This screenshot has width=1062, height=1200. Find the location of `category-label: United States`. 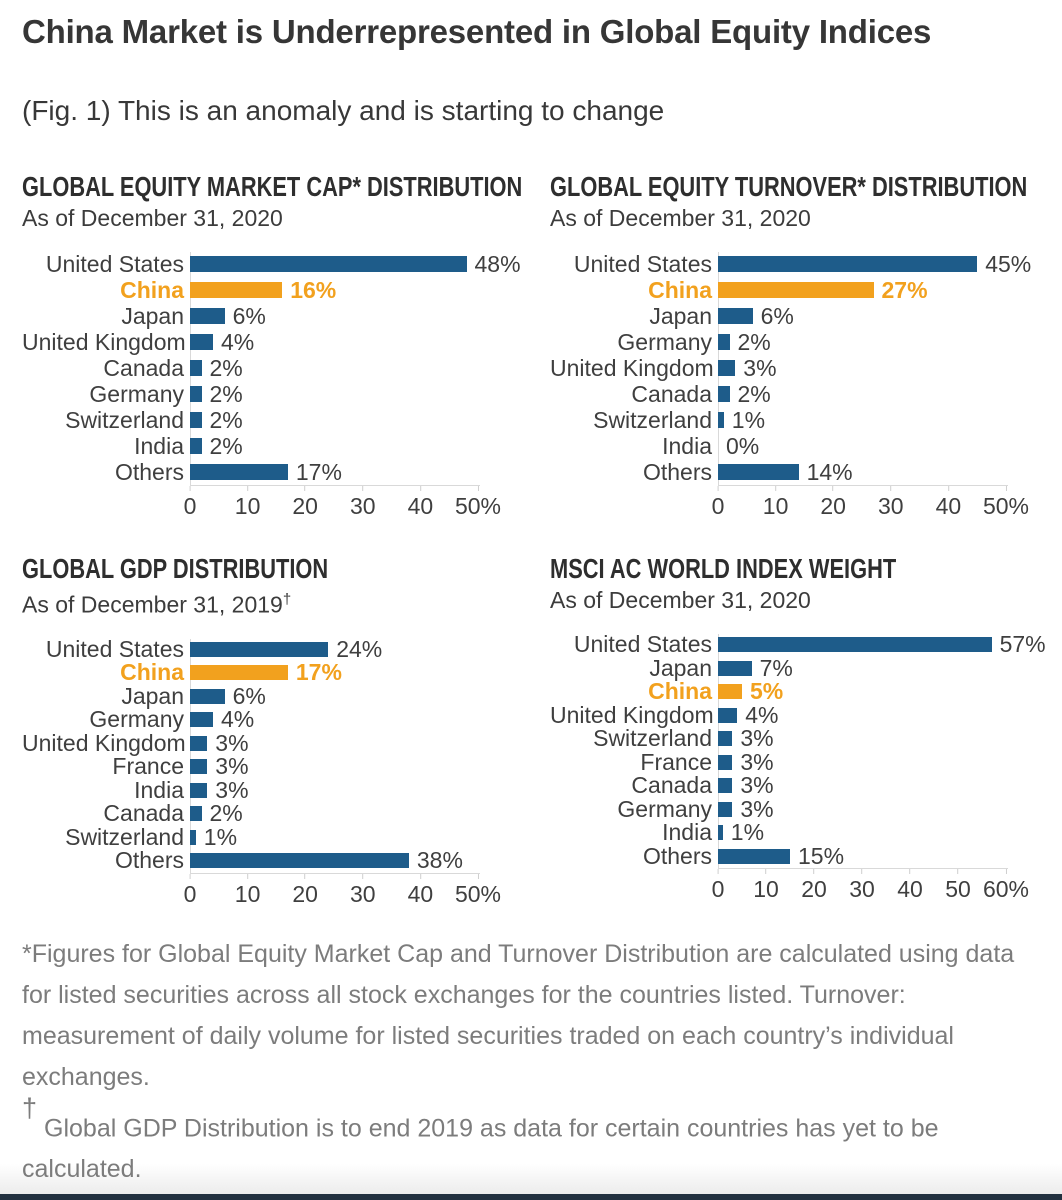

category-label: United States is located at coordinates (642, 263).